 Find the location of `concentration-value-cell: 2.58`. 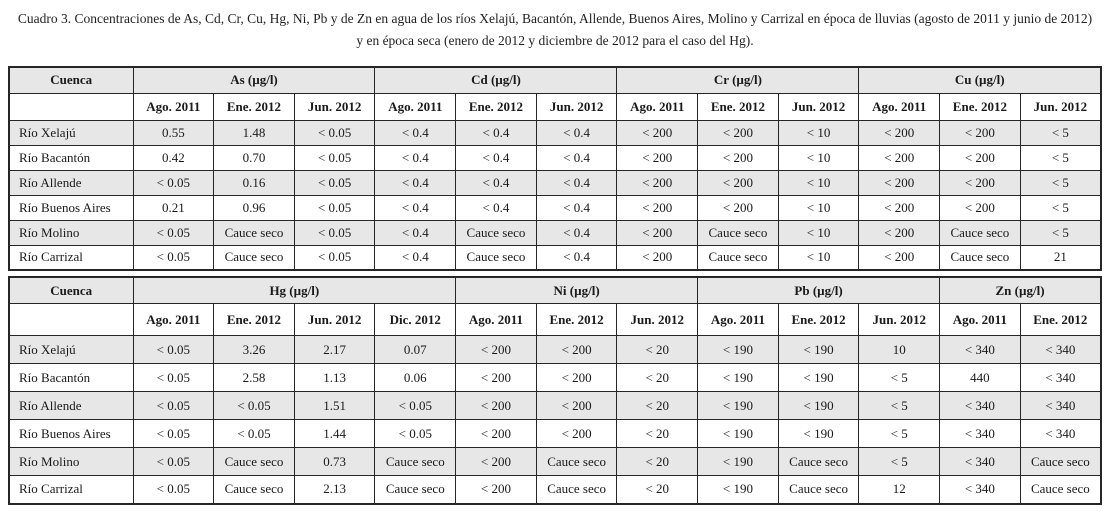

concentration-value-cell: 2.58 is located at coordinates (254, 378).